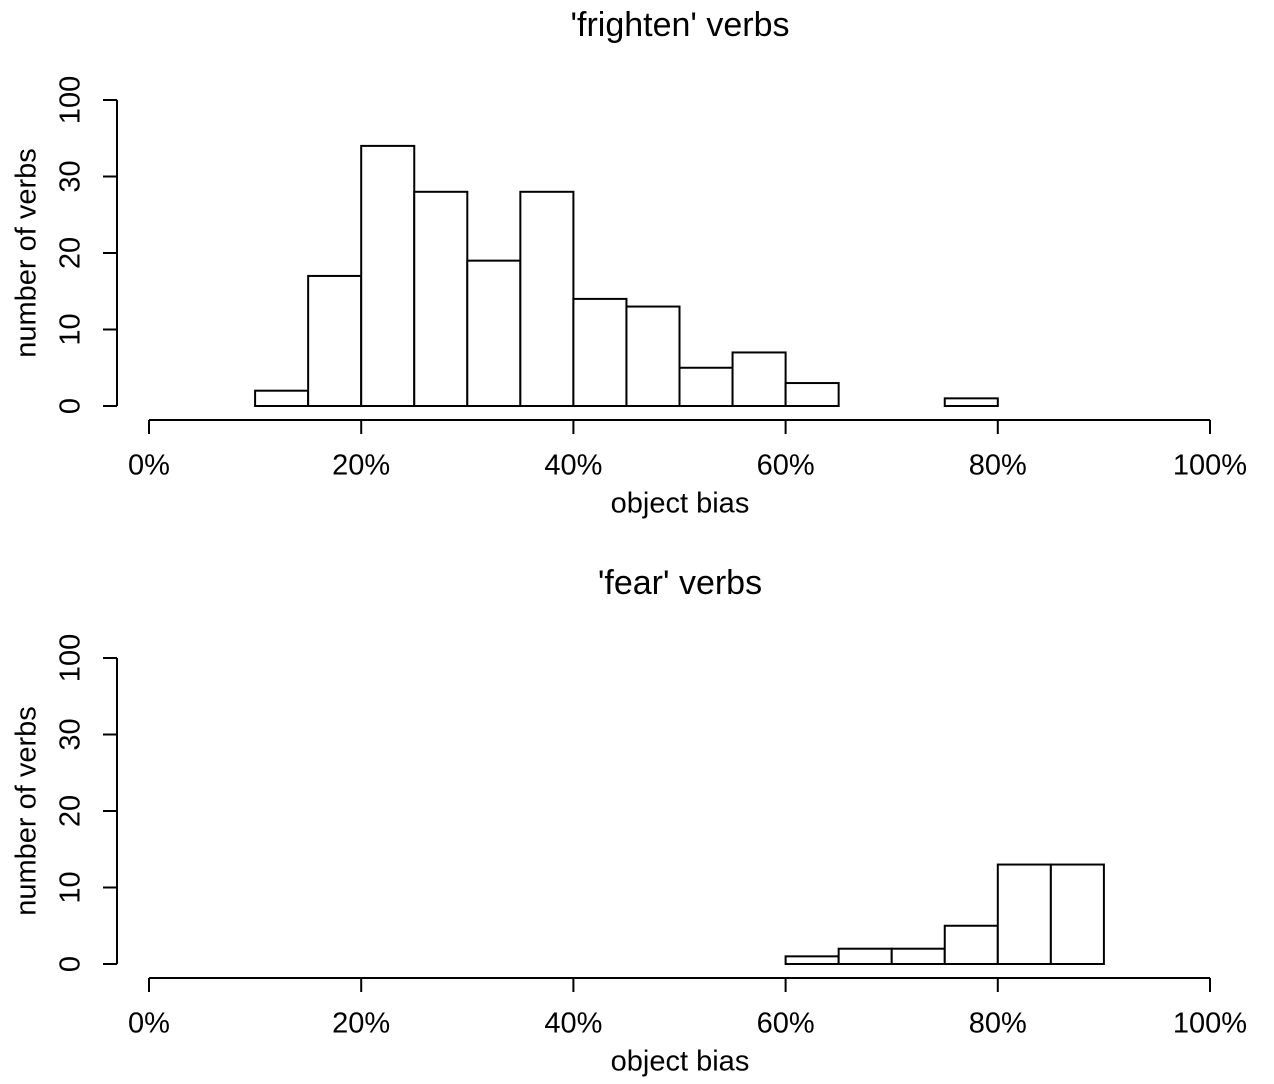  Describe the element at coordinates (680, 25) in the screenshot. I see `chart-title: 'frighten' verbs` at that location.